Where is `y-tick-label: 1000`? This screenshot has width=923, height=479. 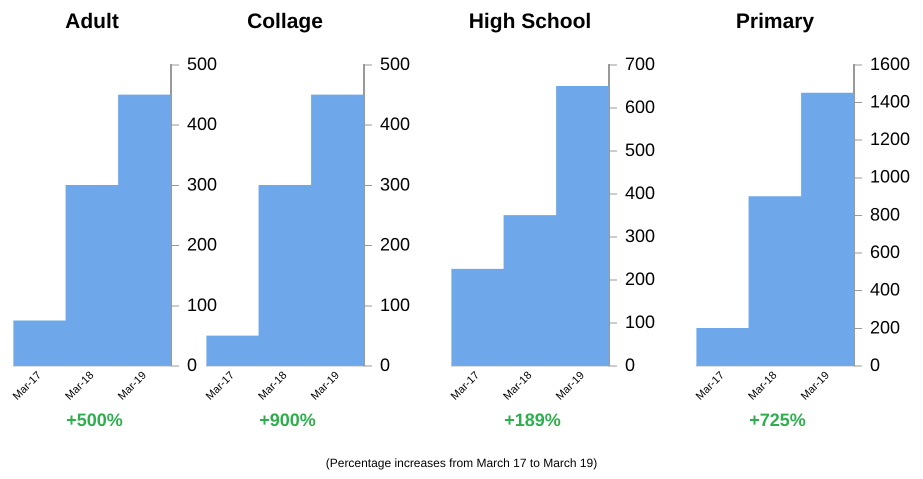
y-tick-label: 1000 is located at coordinates (890, 176).